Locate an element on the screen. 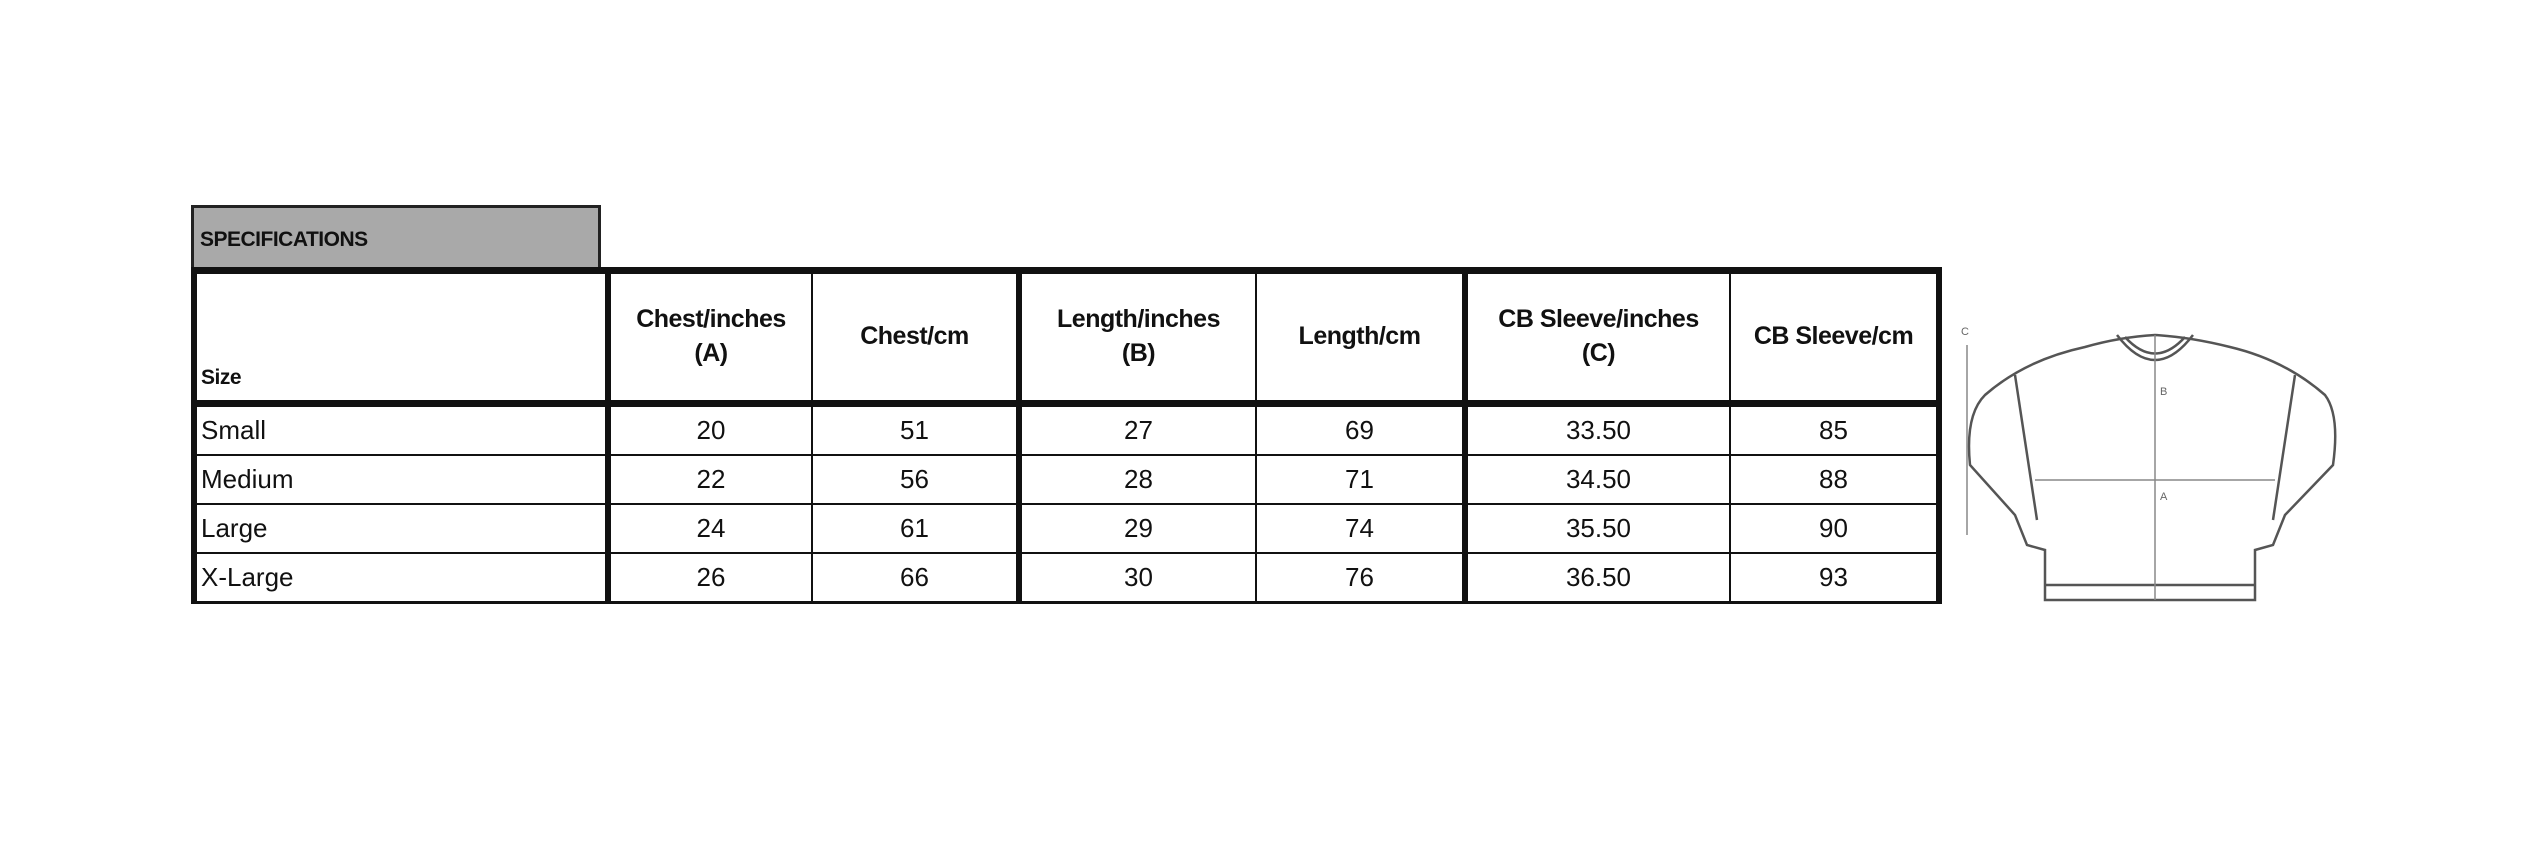 Image resolution: width=2536 pixels, height=849 pixels. table-row: Large 24 61 29 74 35.50 90 is located at coordinates (1066, 528).